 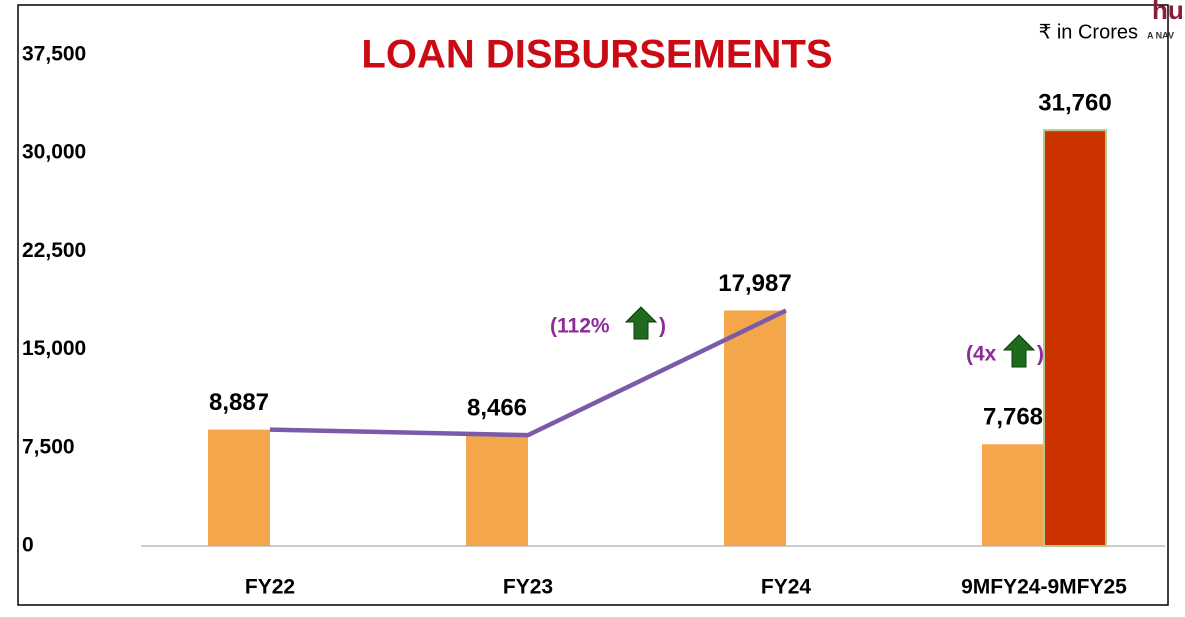 I want to click on y-tick-label: 7,500, so click(x=48, y=446).